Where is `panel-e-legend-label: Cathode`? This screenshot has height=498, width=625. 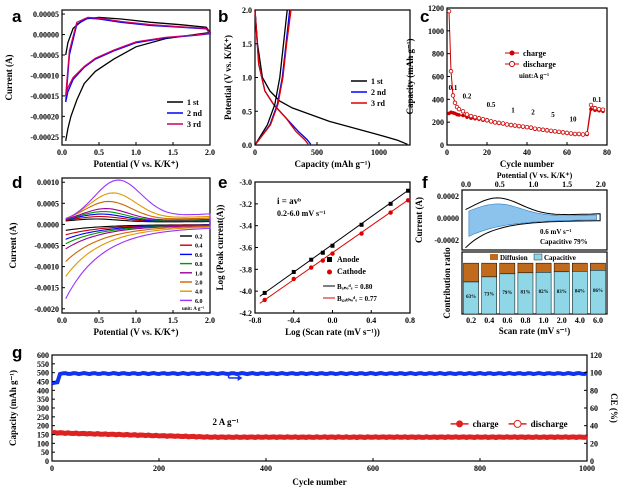 panel-e-legend-label: Cathode is located at coordinates (351, 271).